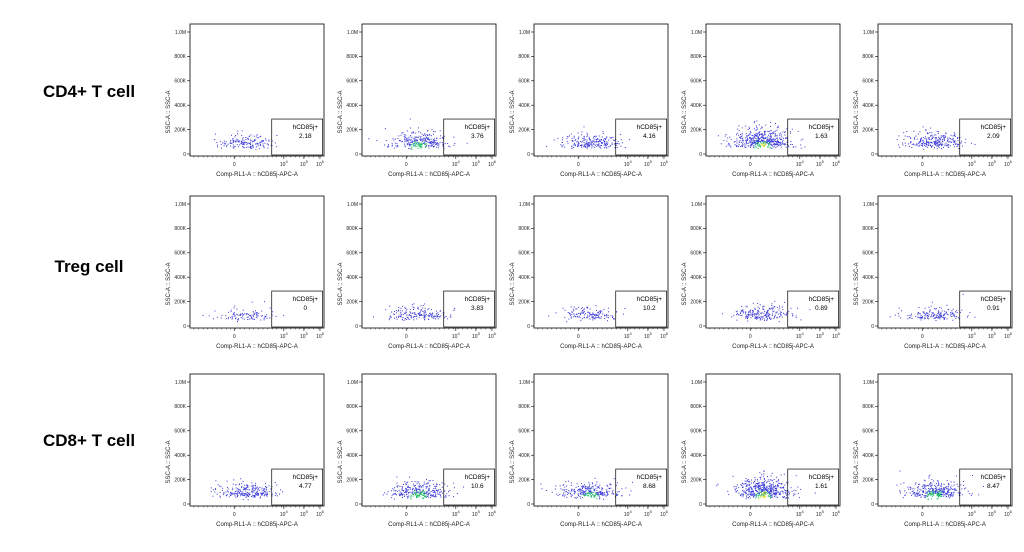 The image size is (1024, 552). Describe the element at coordinates (648, 513) in the screenshot. I see `x-tick-label: 105` at that location.